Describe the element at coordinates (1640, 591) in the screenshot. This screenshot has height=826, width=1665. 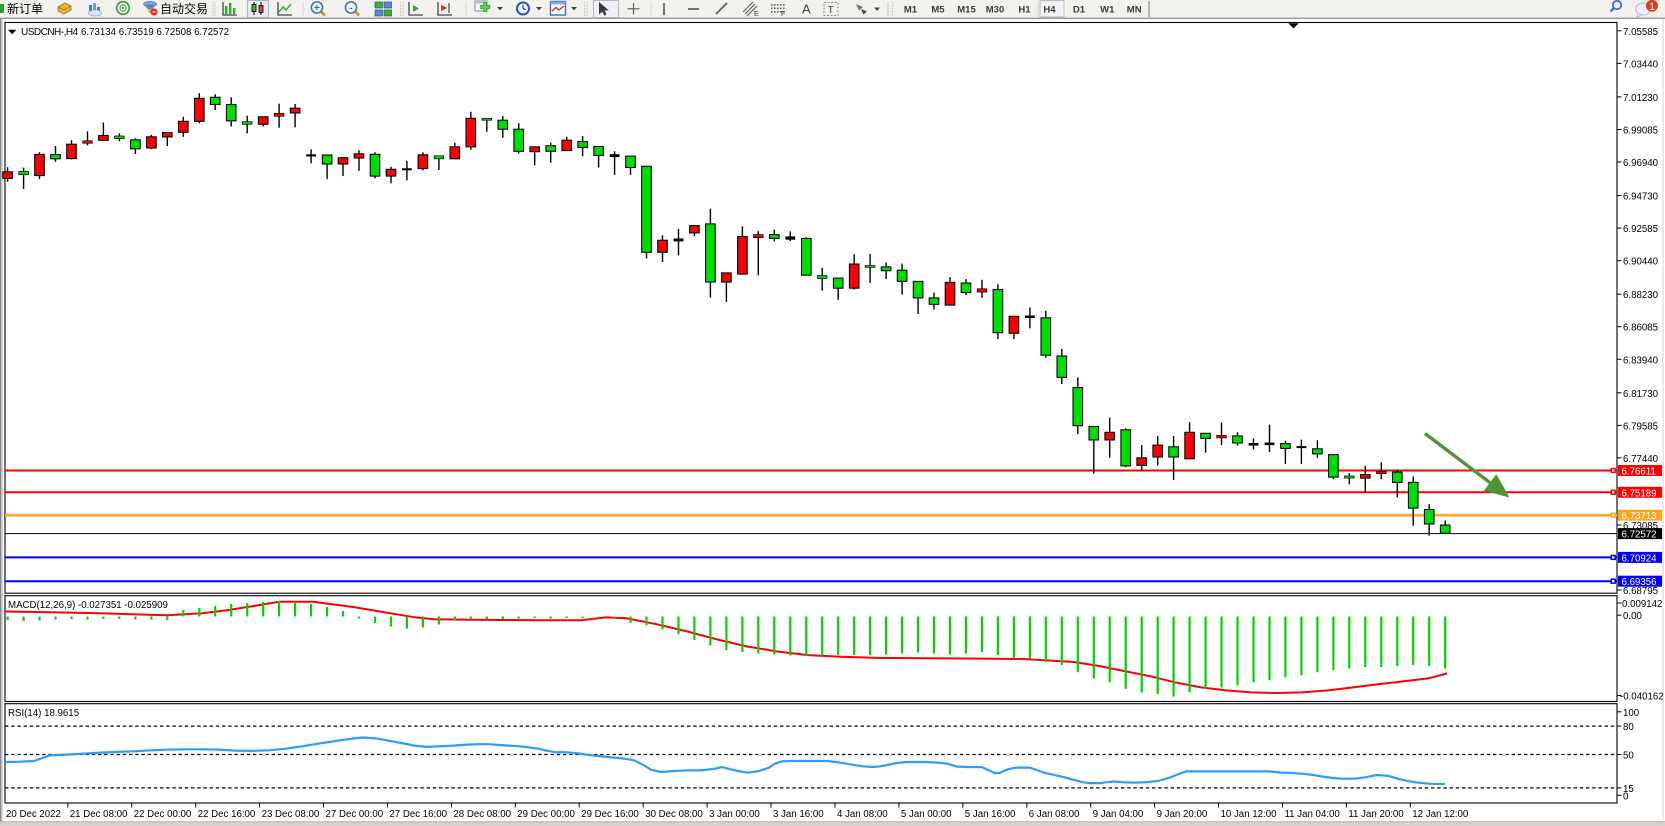
I see `svg-text: 6.68795` at that location.